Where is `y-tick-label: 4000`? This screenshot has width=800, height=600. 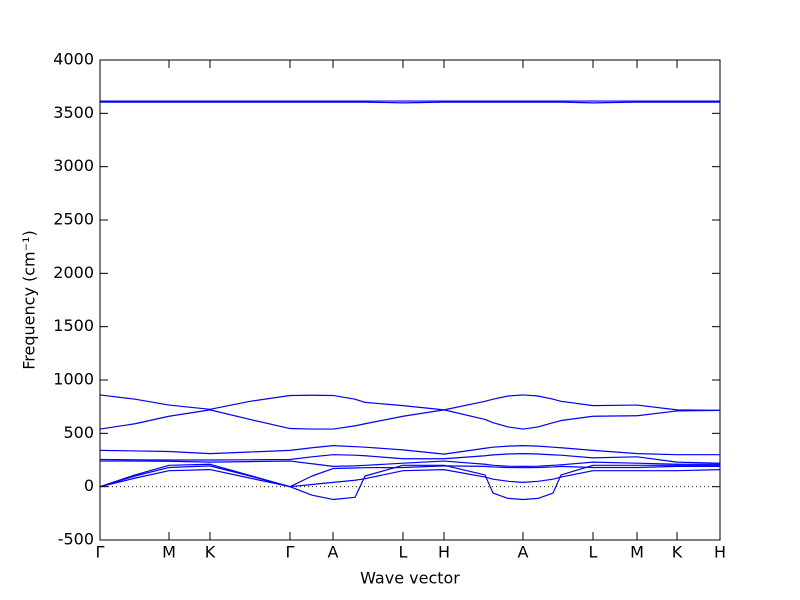 y-tick-label: 4000 is located at coordinates (73, 59).